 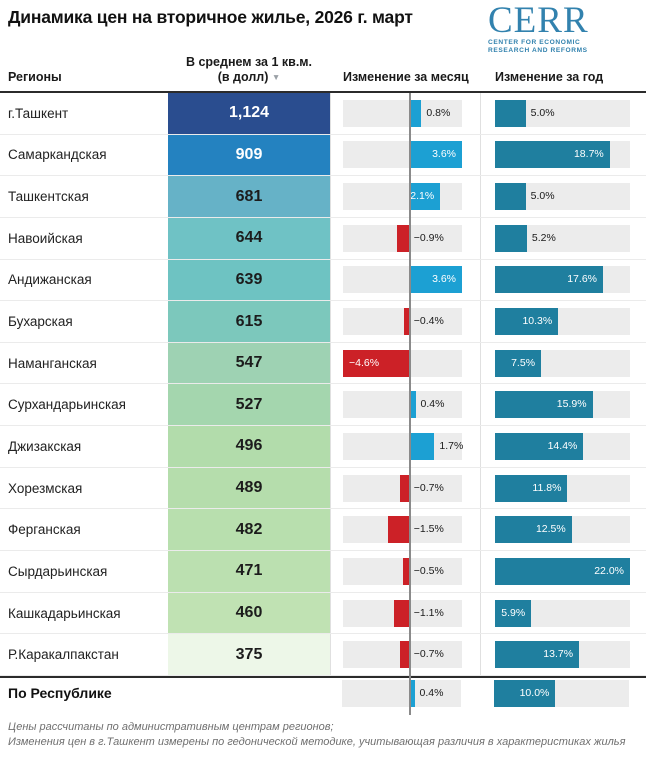 What do you see at coordinates (323, 238) in the screenshot?
I see `table-row: Навоийская 644 −0.9% 5.2%` at bounding box center [323, 238].